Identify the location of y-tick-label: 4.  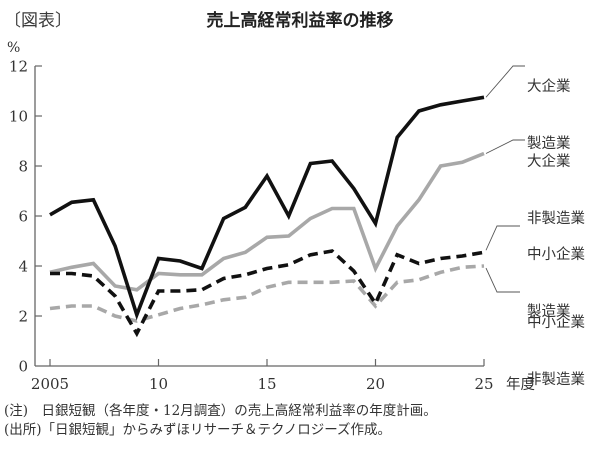
(23, 267).